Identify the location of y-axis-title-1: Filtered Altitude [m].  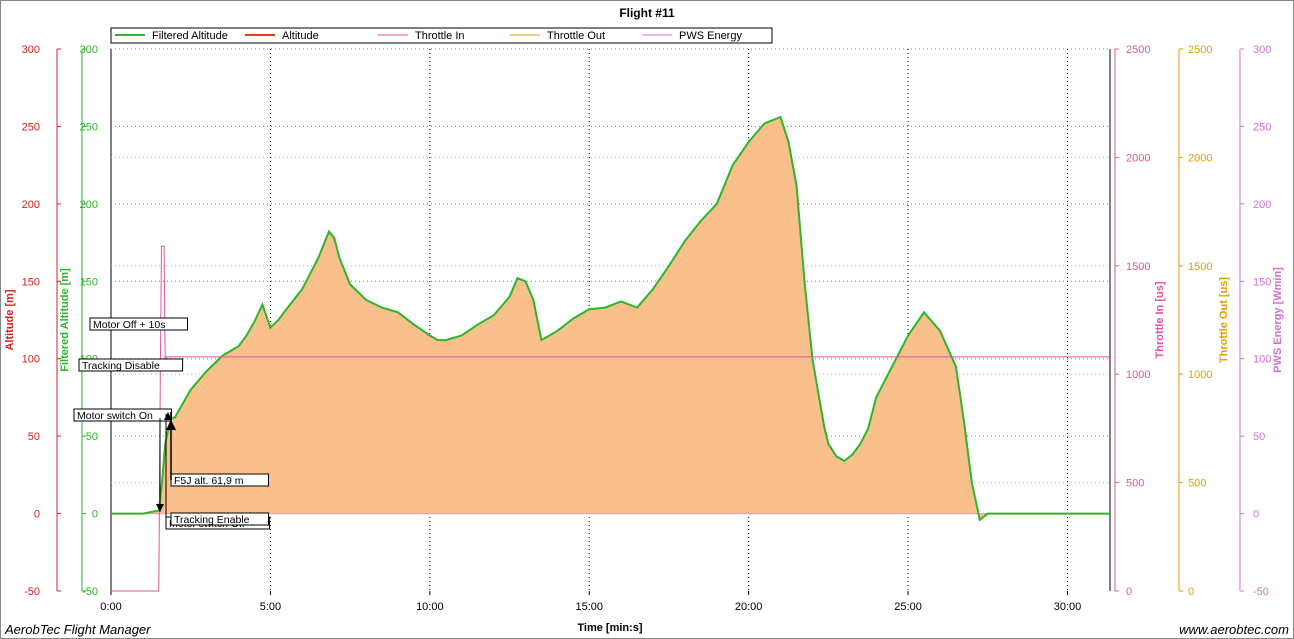
(65, 320).